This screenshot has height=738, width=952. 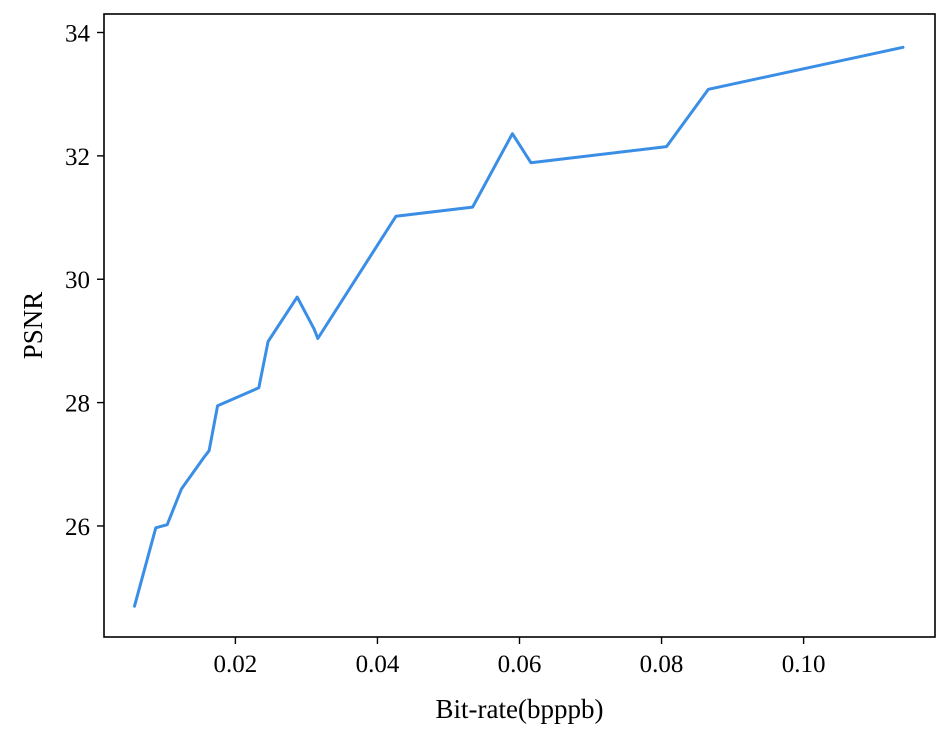 What do you see at coordinates (77, 404) in the screenshot?
I see `y-tick-label: 28` at bounding box center [77, 404].